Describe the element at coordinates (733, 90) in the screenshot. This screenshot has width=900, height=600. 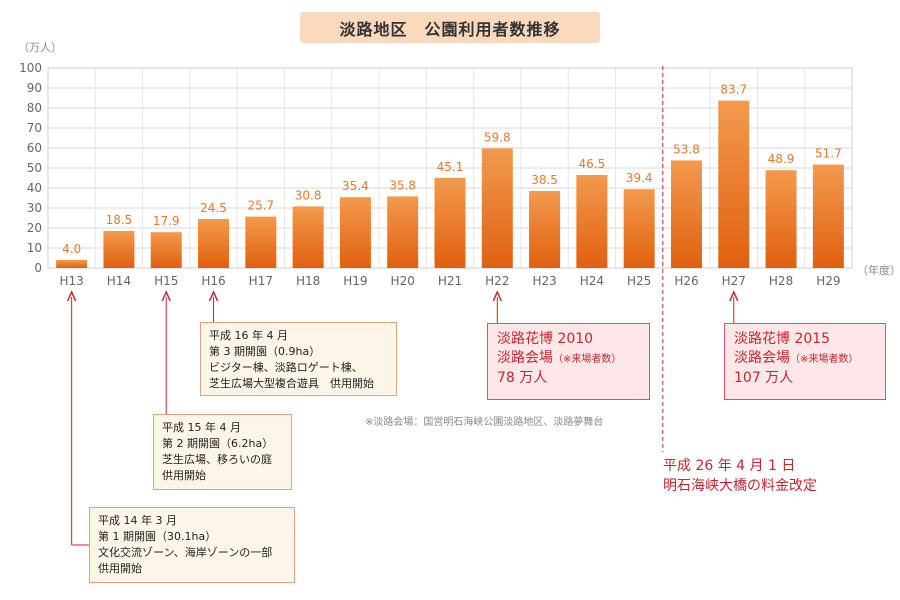
I see `data-label: 83.7` at that location.